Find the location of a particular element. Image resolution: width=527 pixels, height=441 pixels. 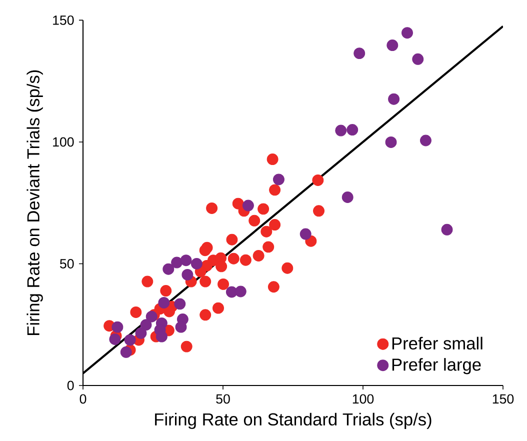

y-tick-label: 150 is located at coordinates (63, 20).